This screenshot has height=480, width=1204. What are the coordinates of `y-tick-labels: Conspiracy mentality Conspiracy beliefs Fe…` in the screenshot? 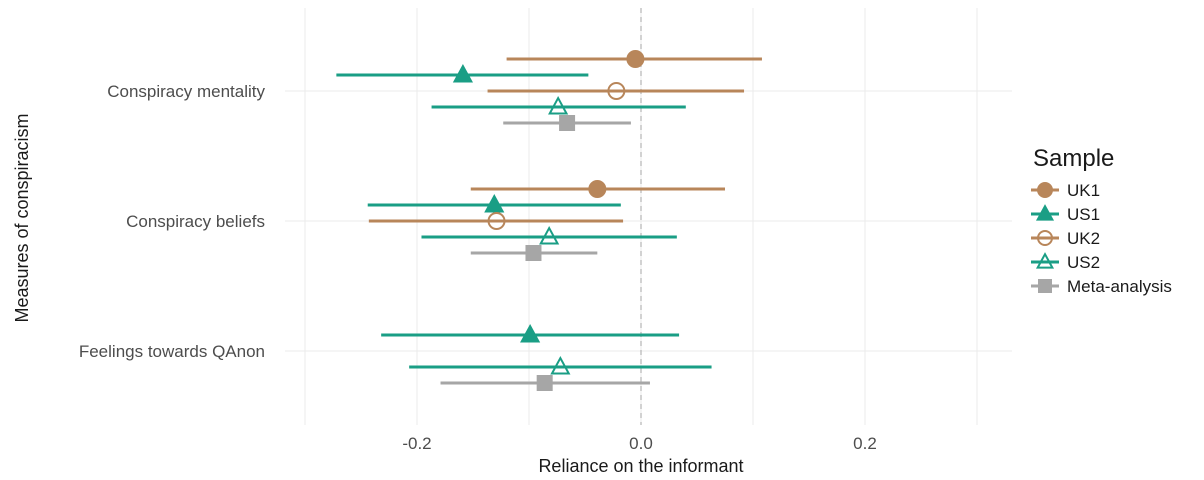 It's located at (172, 221).